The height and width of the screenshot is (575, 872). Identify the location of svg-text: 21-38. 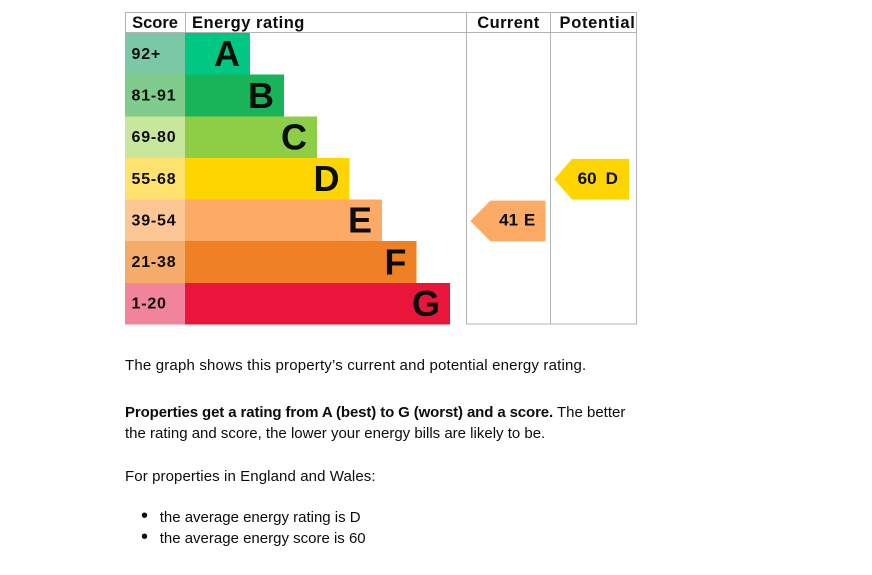
(154, 262).